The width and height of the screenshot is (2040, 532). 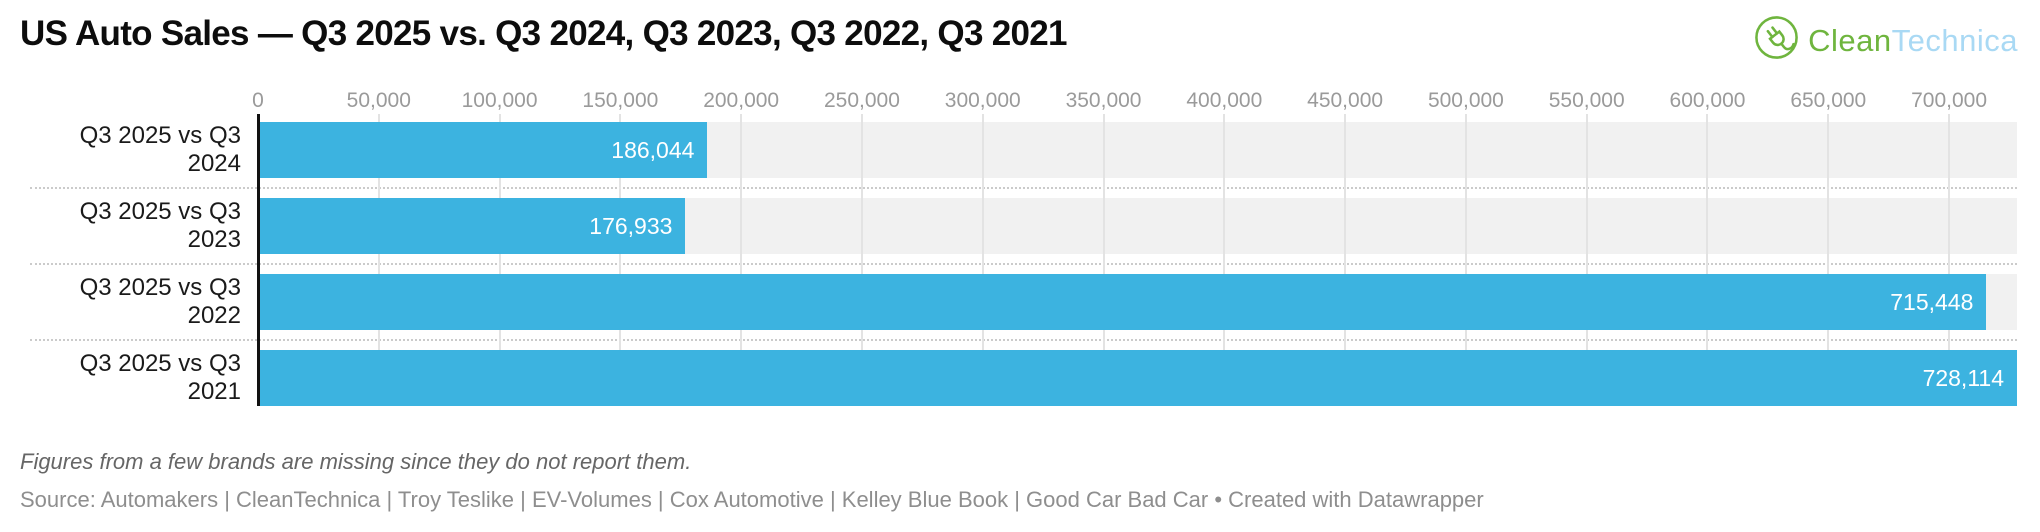 I want to click on x-axis-tick: 150,000, so click(x=620, y=100).